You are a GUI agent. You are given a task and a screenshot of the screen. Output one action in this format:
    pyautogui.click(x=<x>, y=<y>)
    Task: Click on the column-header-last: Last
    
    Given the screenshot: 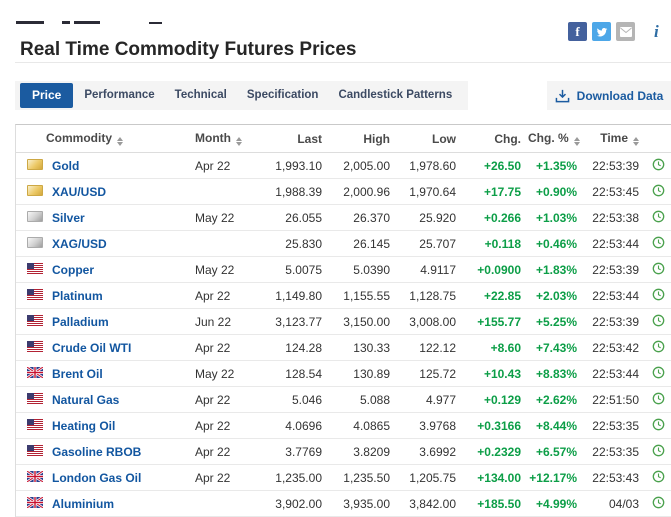 What is the action you would take?
    pyautogui.click(x=285, y=139)
    